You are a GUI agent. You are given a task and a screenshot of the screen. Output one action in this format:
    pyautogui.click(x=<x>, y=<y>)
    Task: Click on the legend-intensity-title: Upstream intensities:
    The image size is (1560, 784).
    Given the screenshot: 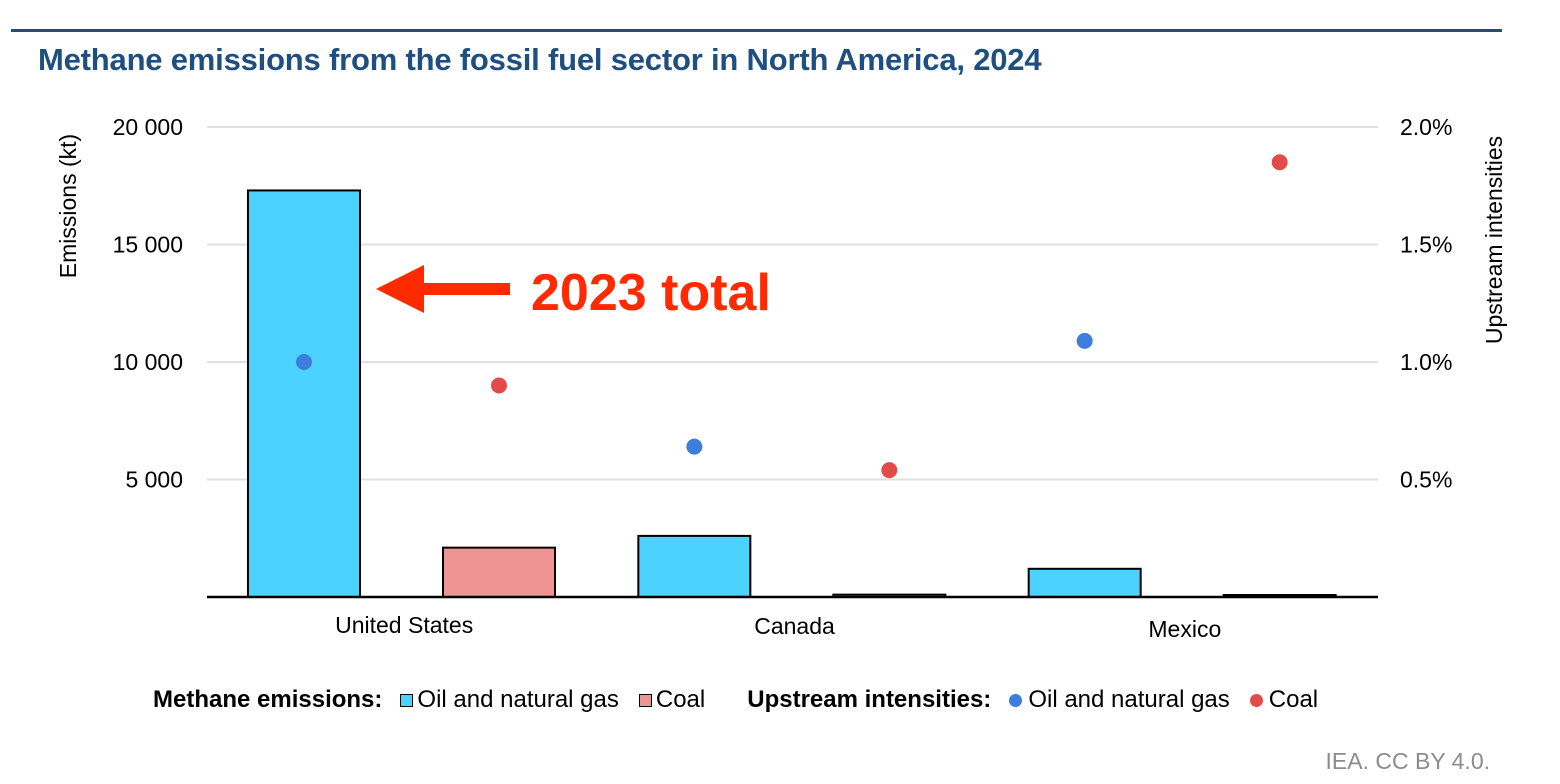 What is the action you would take?
    pyautogui.click(x=869, y=699)
    